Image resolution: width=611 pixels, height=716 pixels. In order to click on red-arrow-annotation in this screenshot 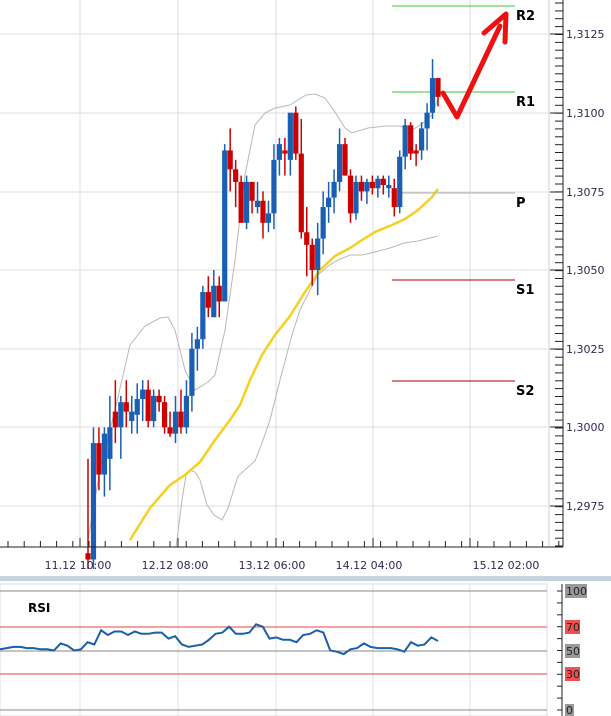, I will do `click(474, 65)`.